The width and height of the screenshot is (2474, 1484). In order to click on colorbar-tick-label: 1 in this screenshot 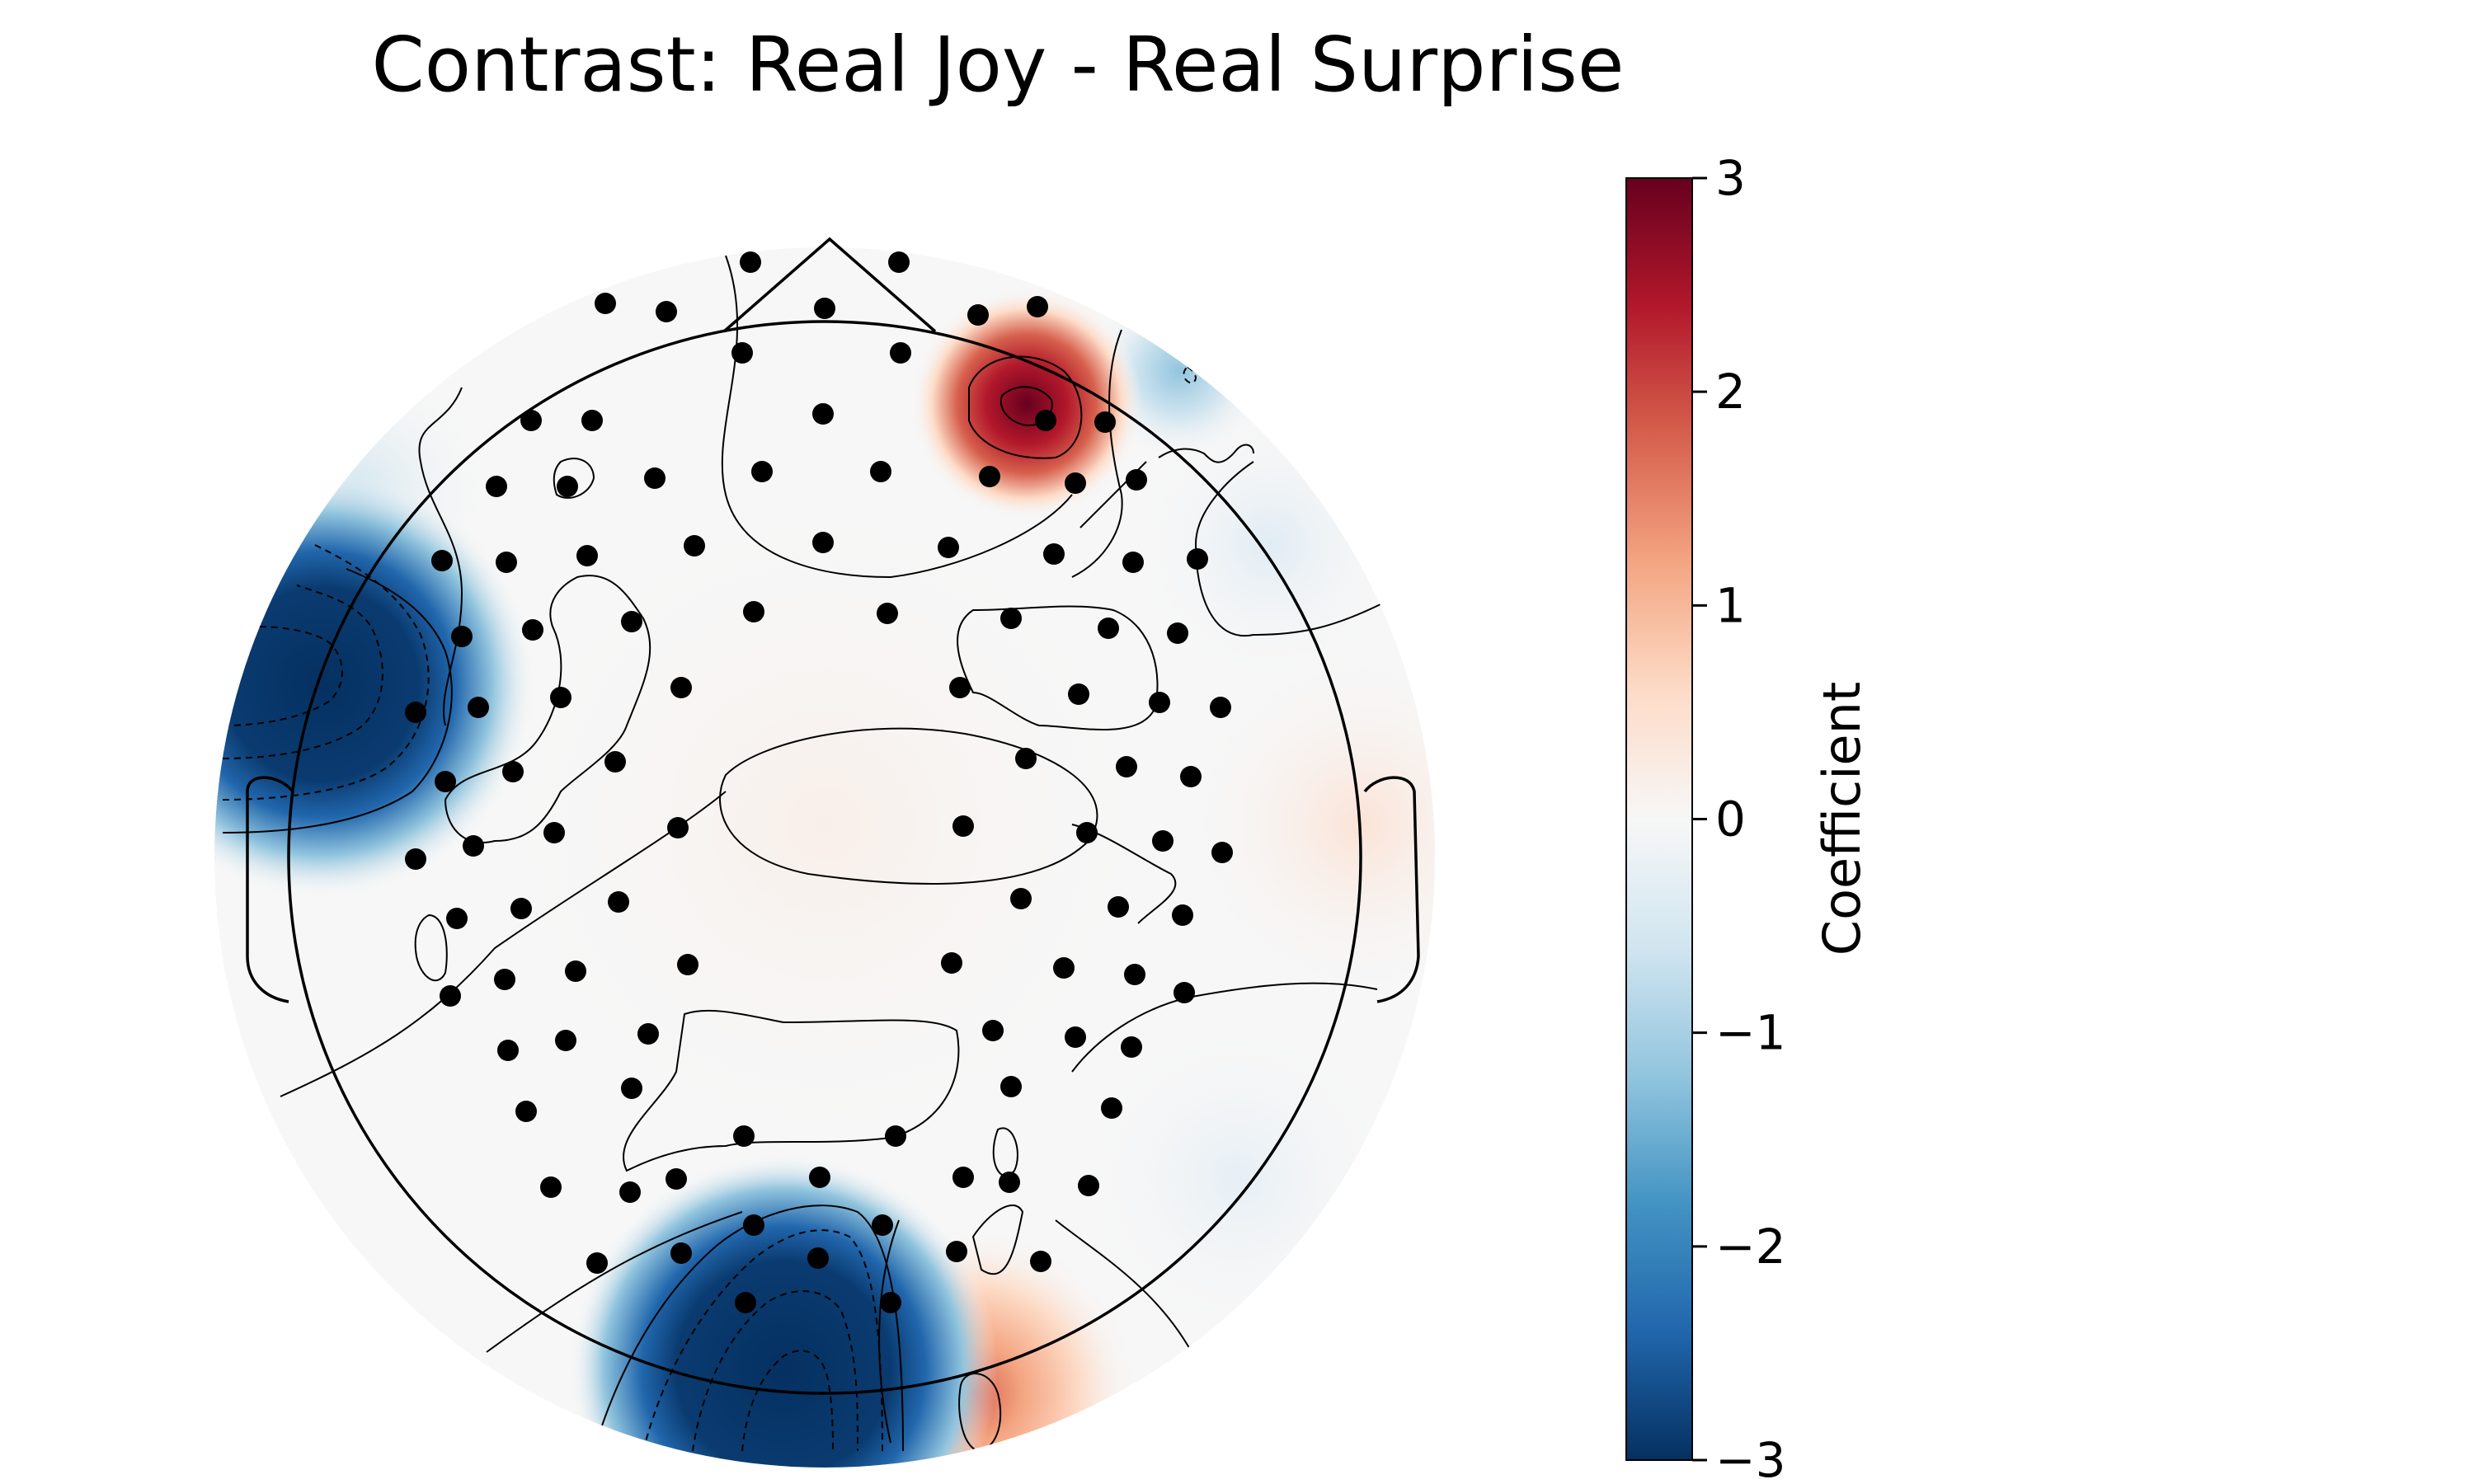, I will do `click(1730, 605)`.